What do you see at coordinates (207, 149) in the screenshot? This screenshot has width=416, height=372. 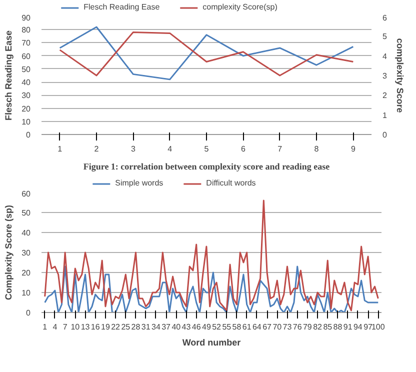 I see `x-tick-label: 5` at bounding box center [207, 149].